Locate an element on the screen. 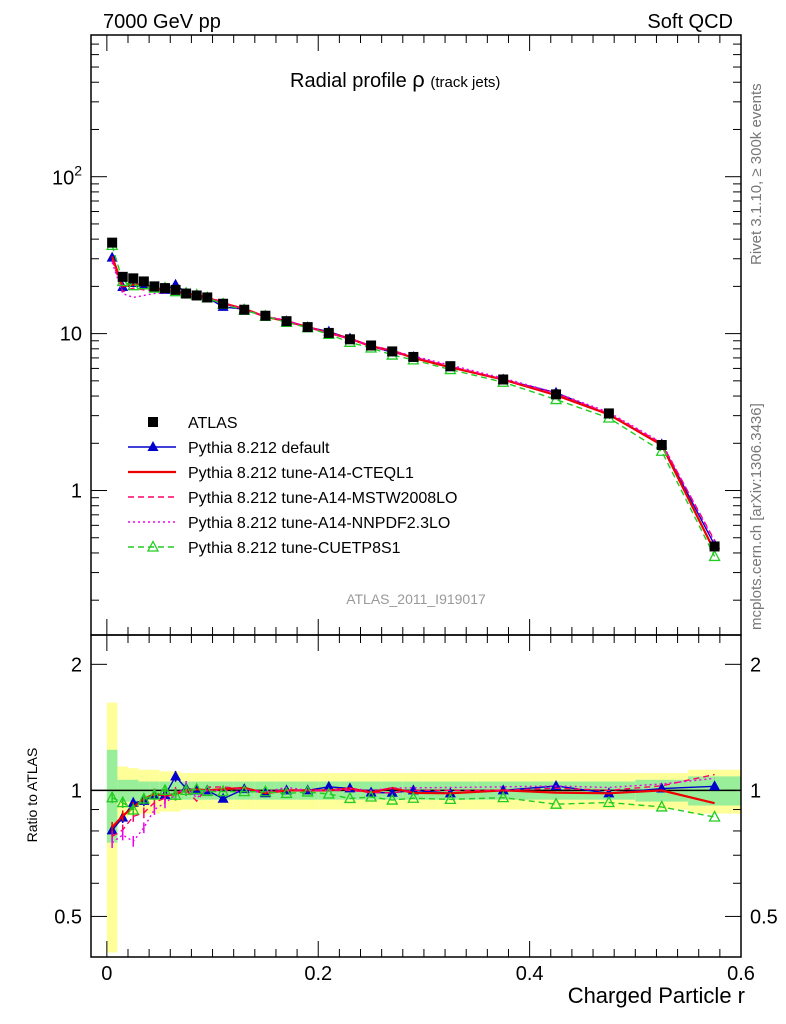 This screenshot has width=786, height=1024. x-tick-label: 0.2 is located at coordinates (318, 974).